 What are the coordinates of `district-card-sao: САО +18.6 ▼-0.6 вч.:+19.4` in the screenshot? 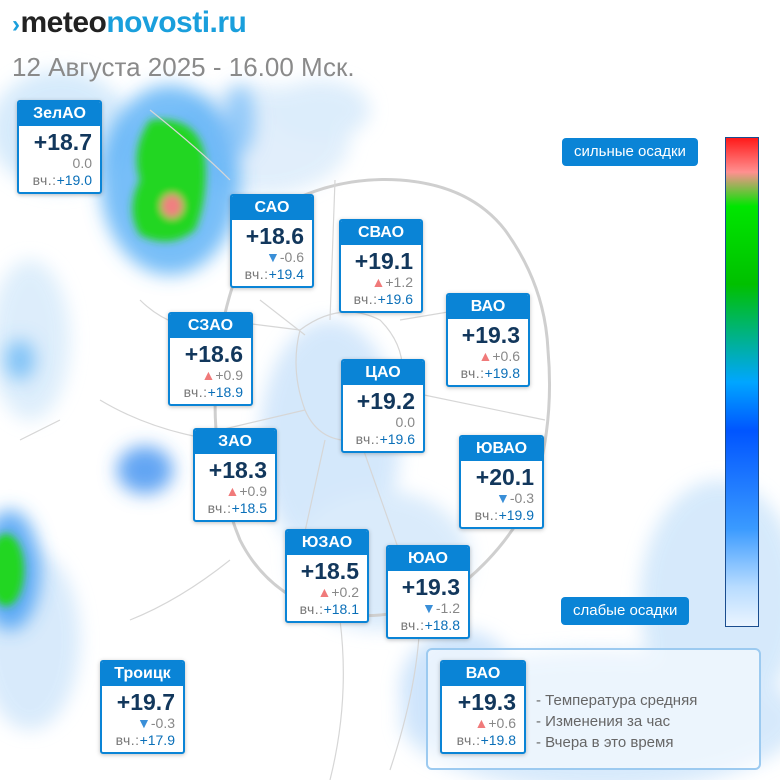 It's located at (272, 241).